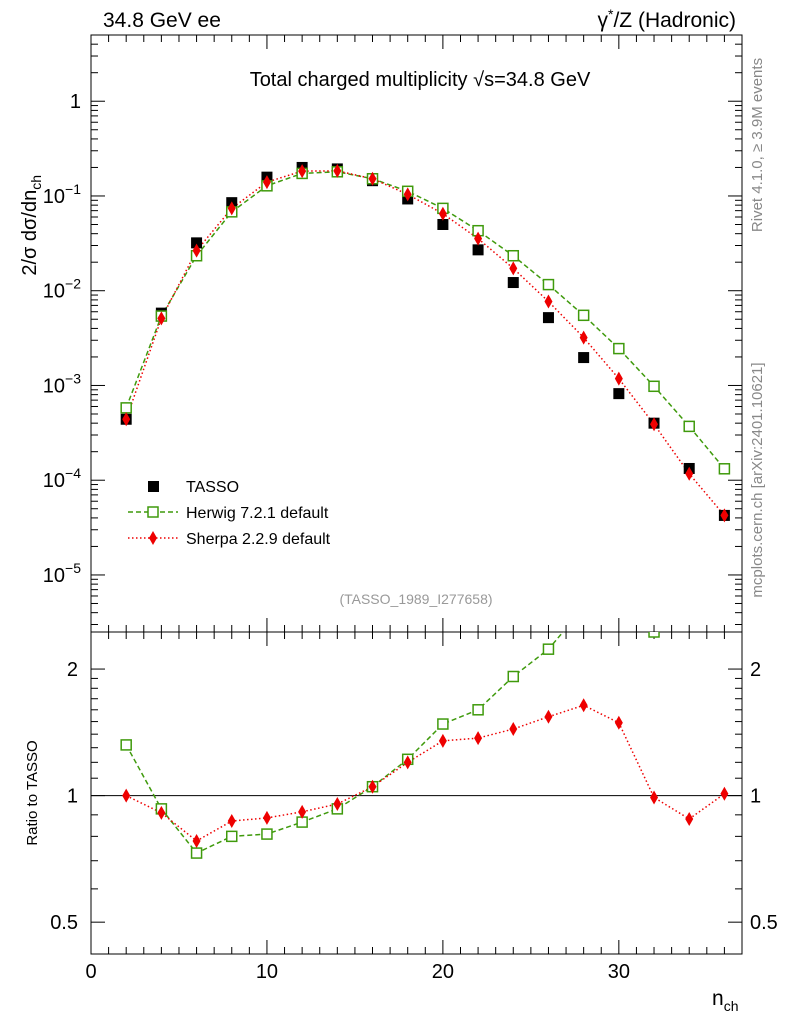 The height and width of the screenshot is (1024, 786). I want to click on main-y-tick-label: 10⁻⁵, so click(62, 573).